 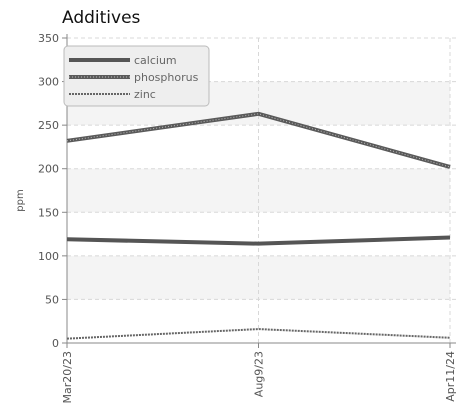 I want to click on y-tick-label: 250, so click(x=48, y=125).